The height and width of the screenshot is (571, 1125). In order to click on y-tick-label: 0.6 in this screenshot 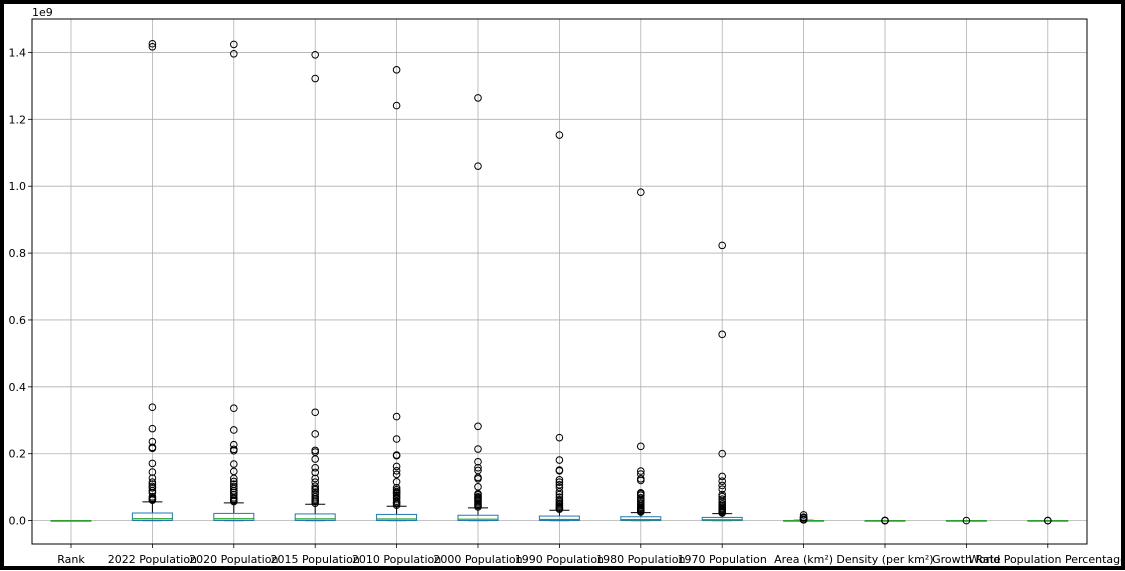, I will do `click(18, 320)`.